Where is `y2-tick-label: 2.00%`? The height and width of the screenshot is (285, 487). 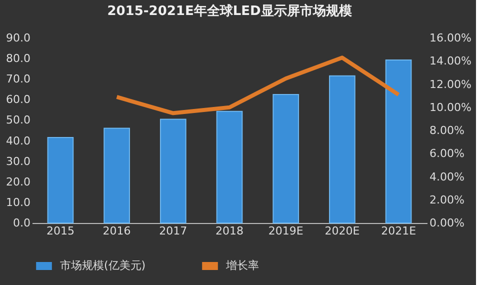
y2-tick-label: 2.00% is located at coordinates (447, 199).